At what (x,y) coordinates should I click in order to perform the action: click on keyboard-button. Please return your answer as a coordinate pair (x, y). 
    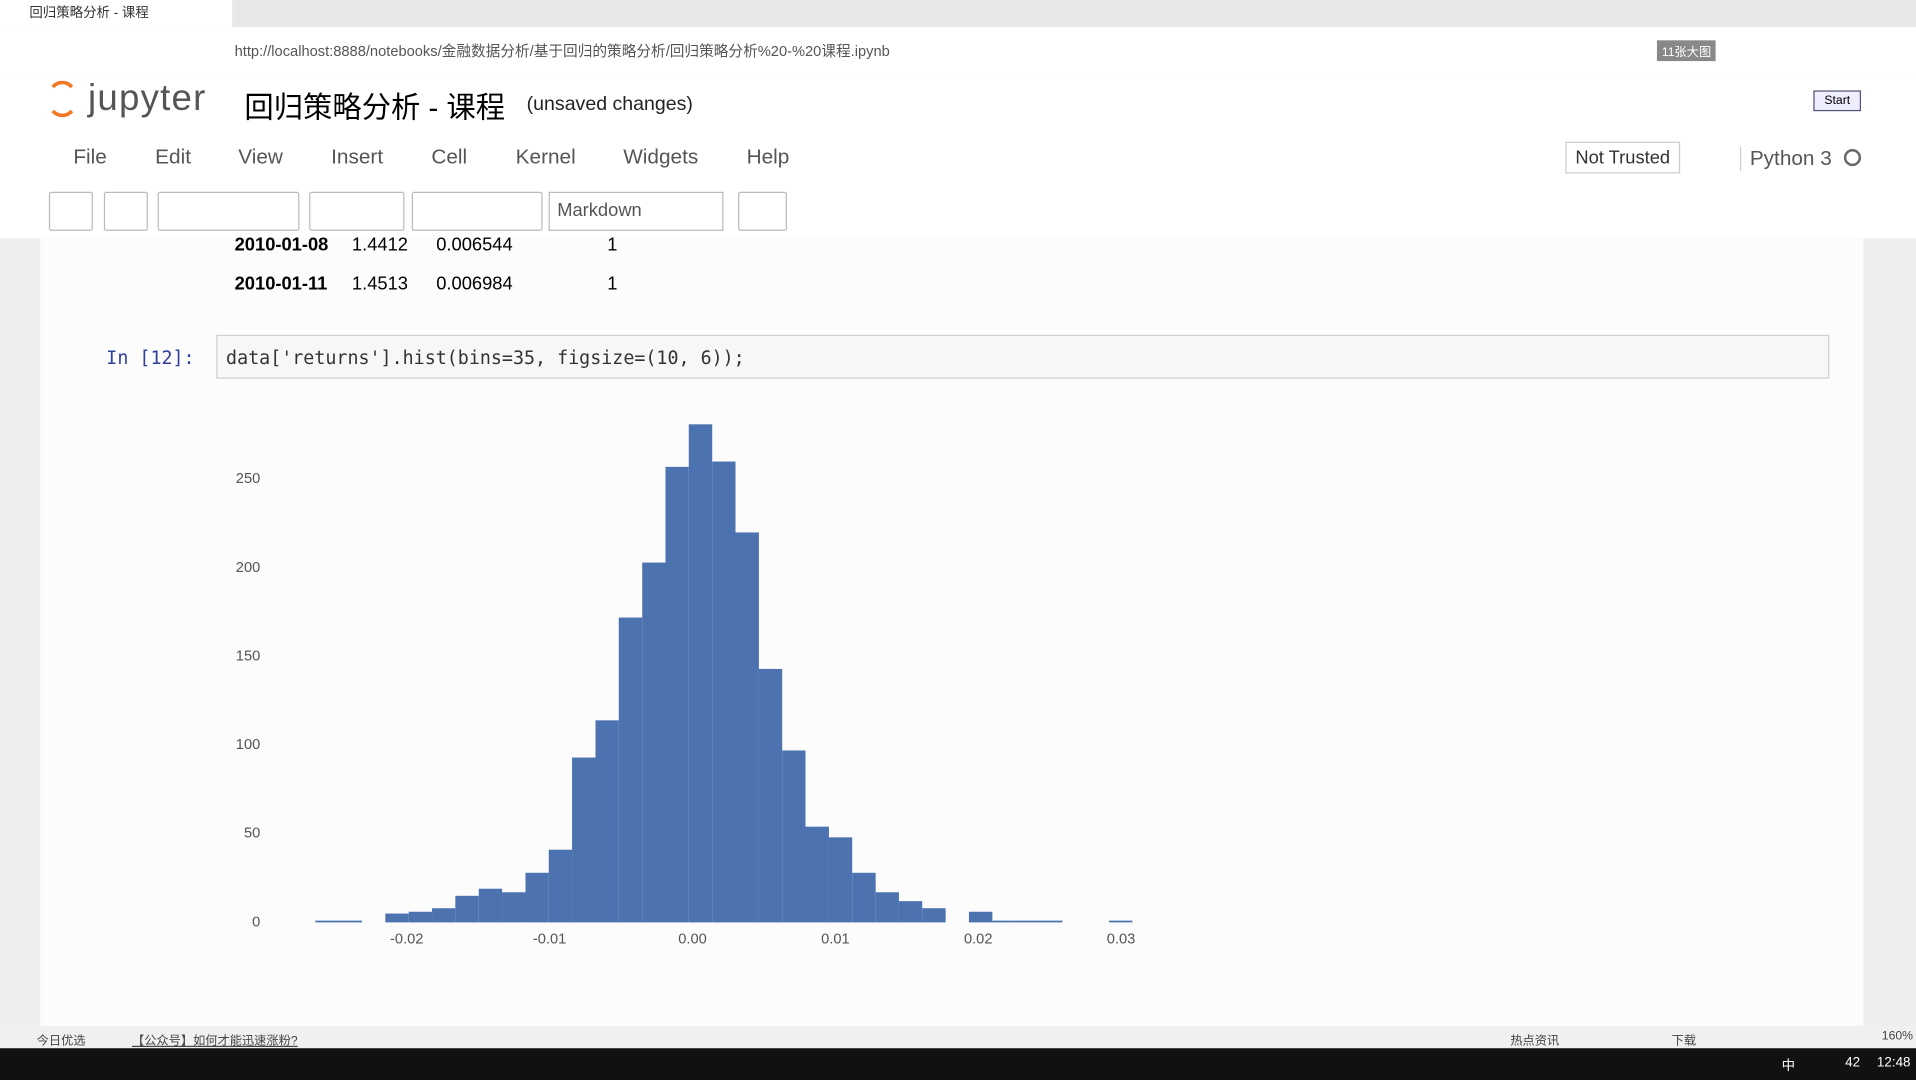
    Looking at the image, I should click on (762, 211).